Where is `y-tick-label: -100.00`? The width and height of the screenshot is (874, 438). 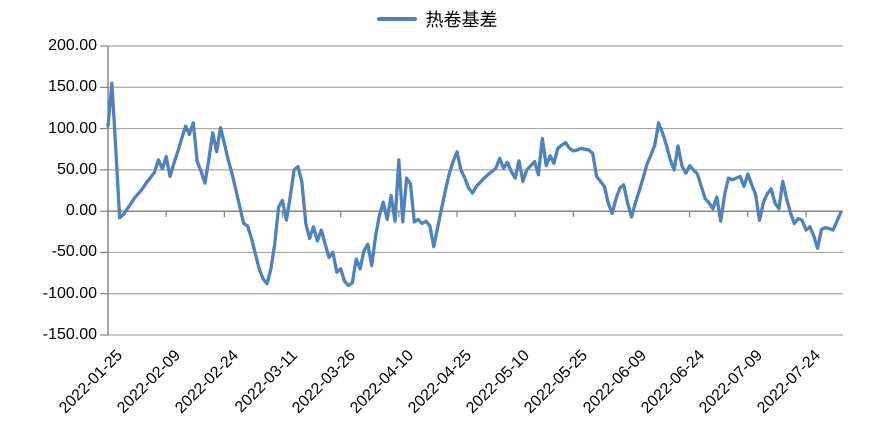 y-tick-label: -100.00 is located at coordinates (69, 293).